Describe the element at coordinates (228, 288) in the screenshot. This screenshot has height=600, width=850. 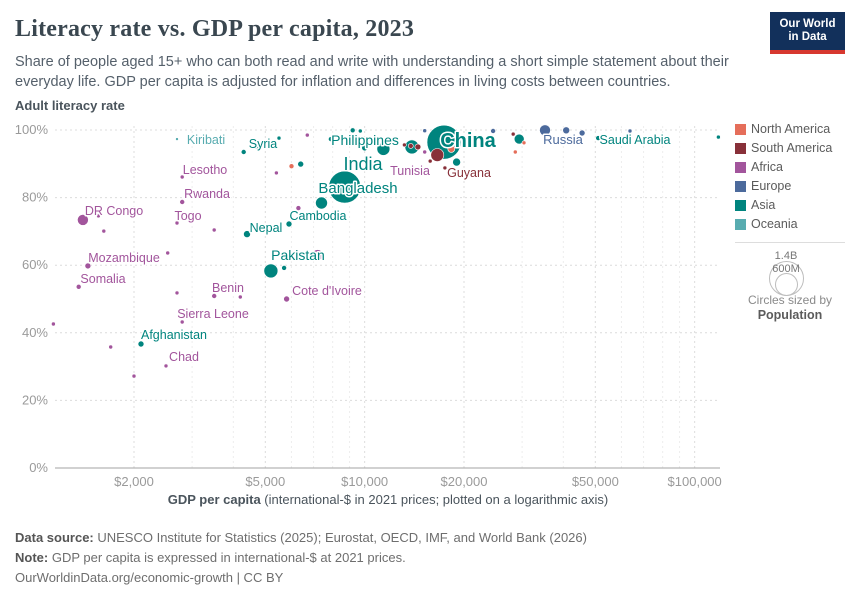
I see `country-label: Benin` at that location.